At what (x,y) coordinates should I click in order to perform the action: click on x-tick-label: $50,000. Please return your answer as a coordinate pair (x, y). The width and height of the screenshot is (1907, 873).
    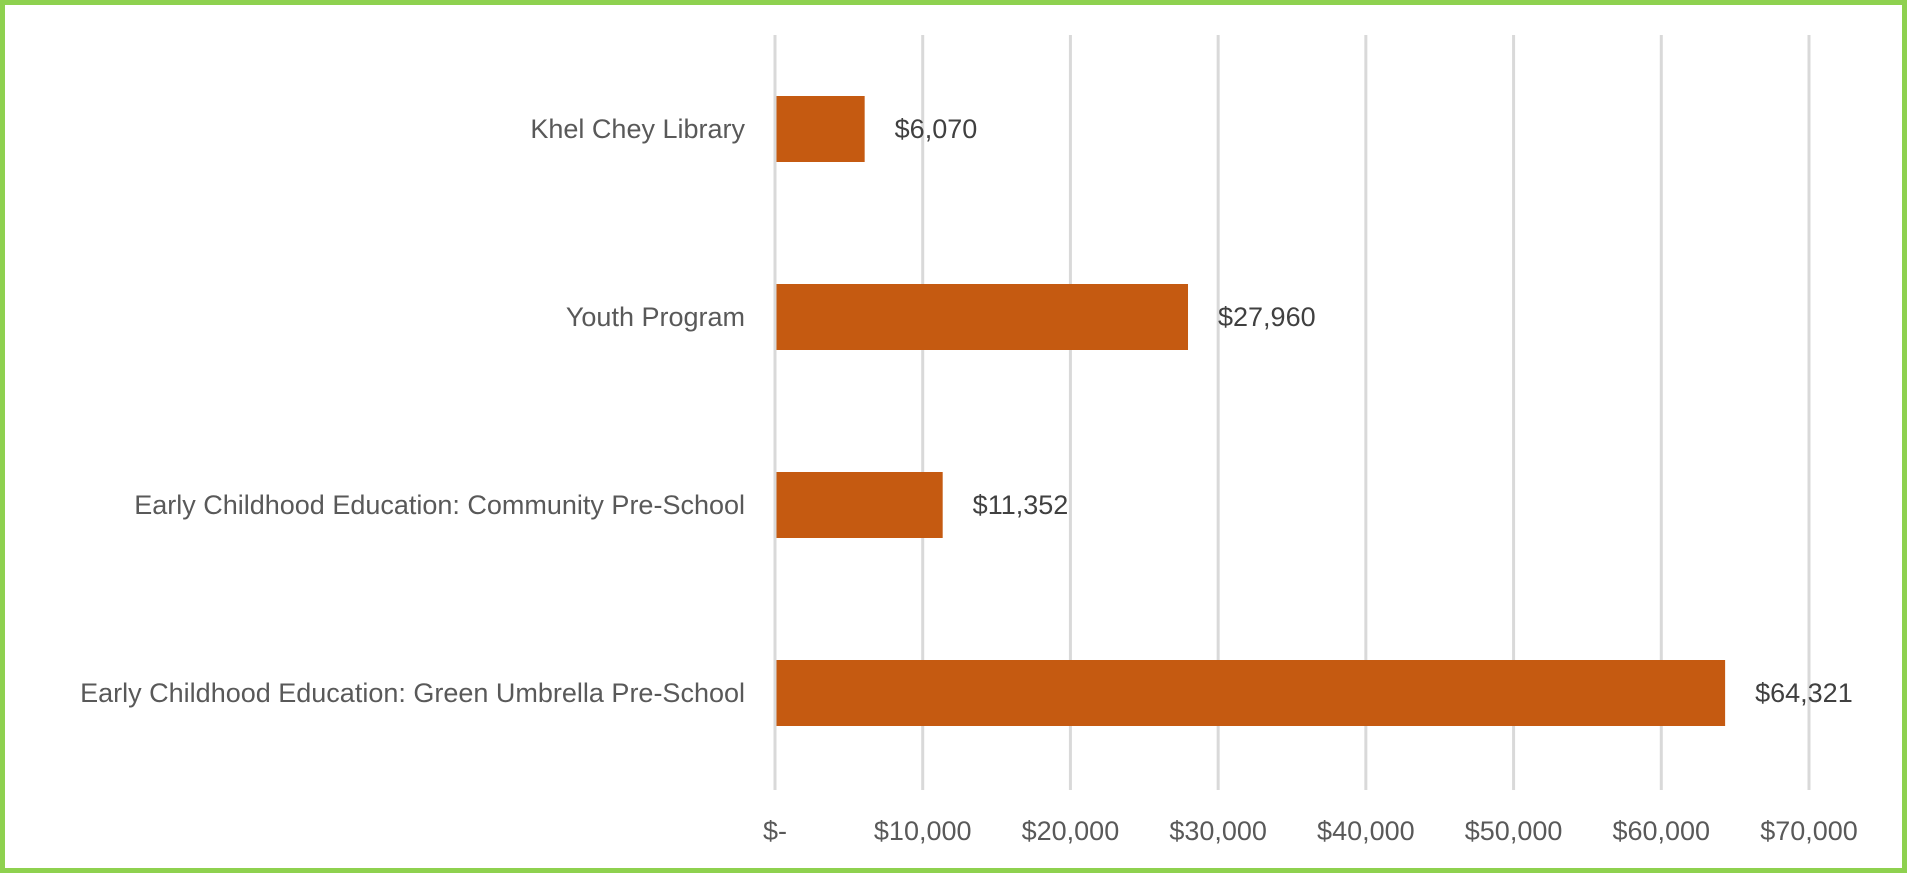
    Looking at the image, I should click on (1514, 831).